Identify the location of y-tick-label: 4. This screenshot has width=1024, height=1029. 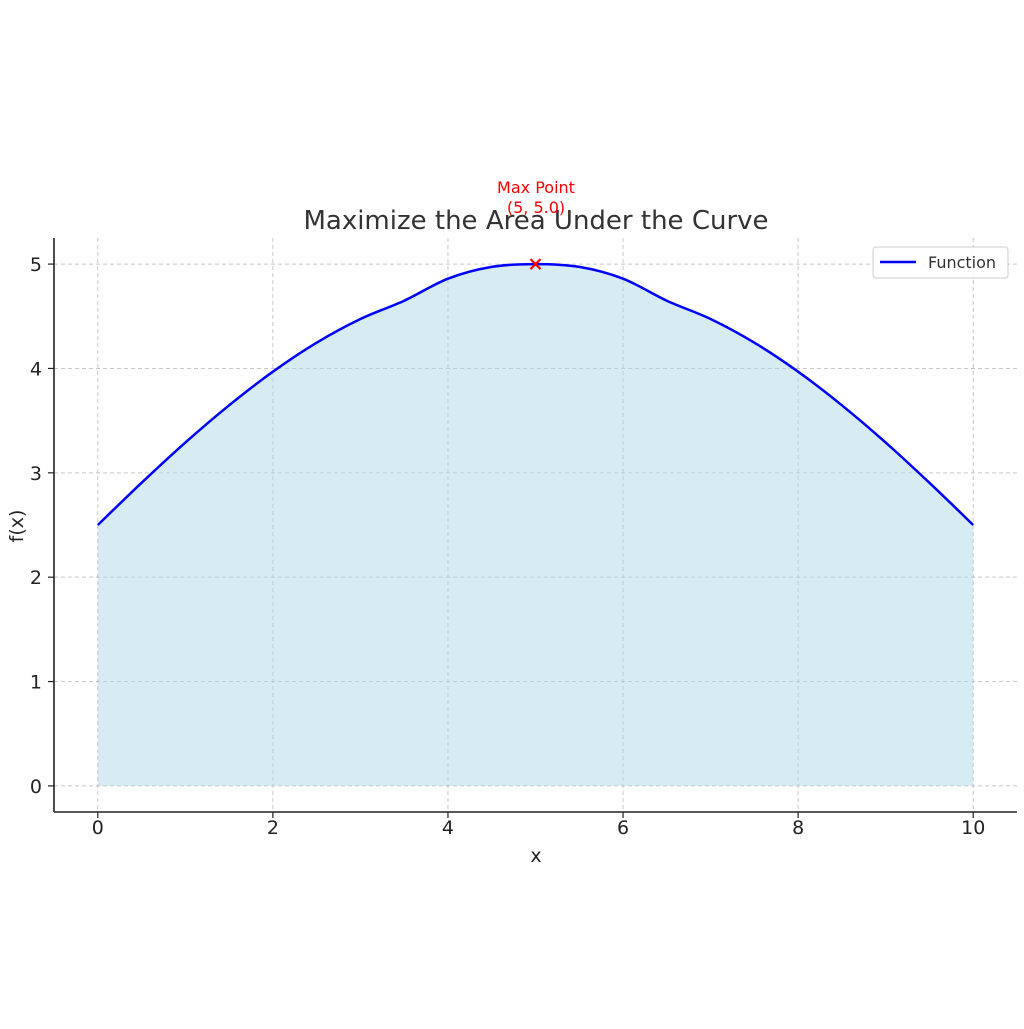
(36, 369).